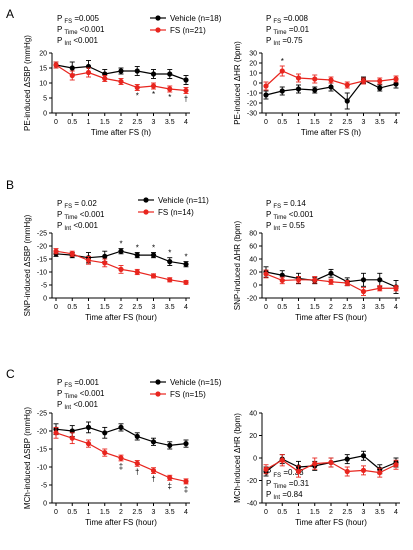  Describe the element at coordinates (137, 471) in the screenshot. I see `significance-mark: †` at that location.